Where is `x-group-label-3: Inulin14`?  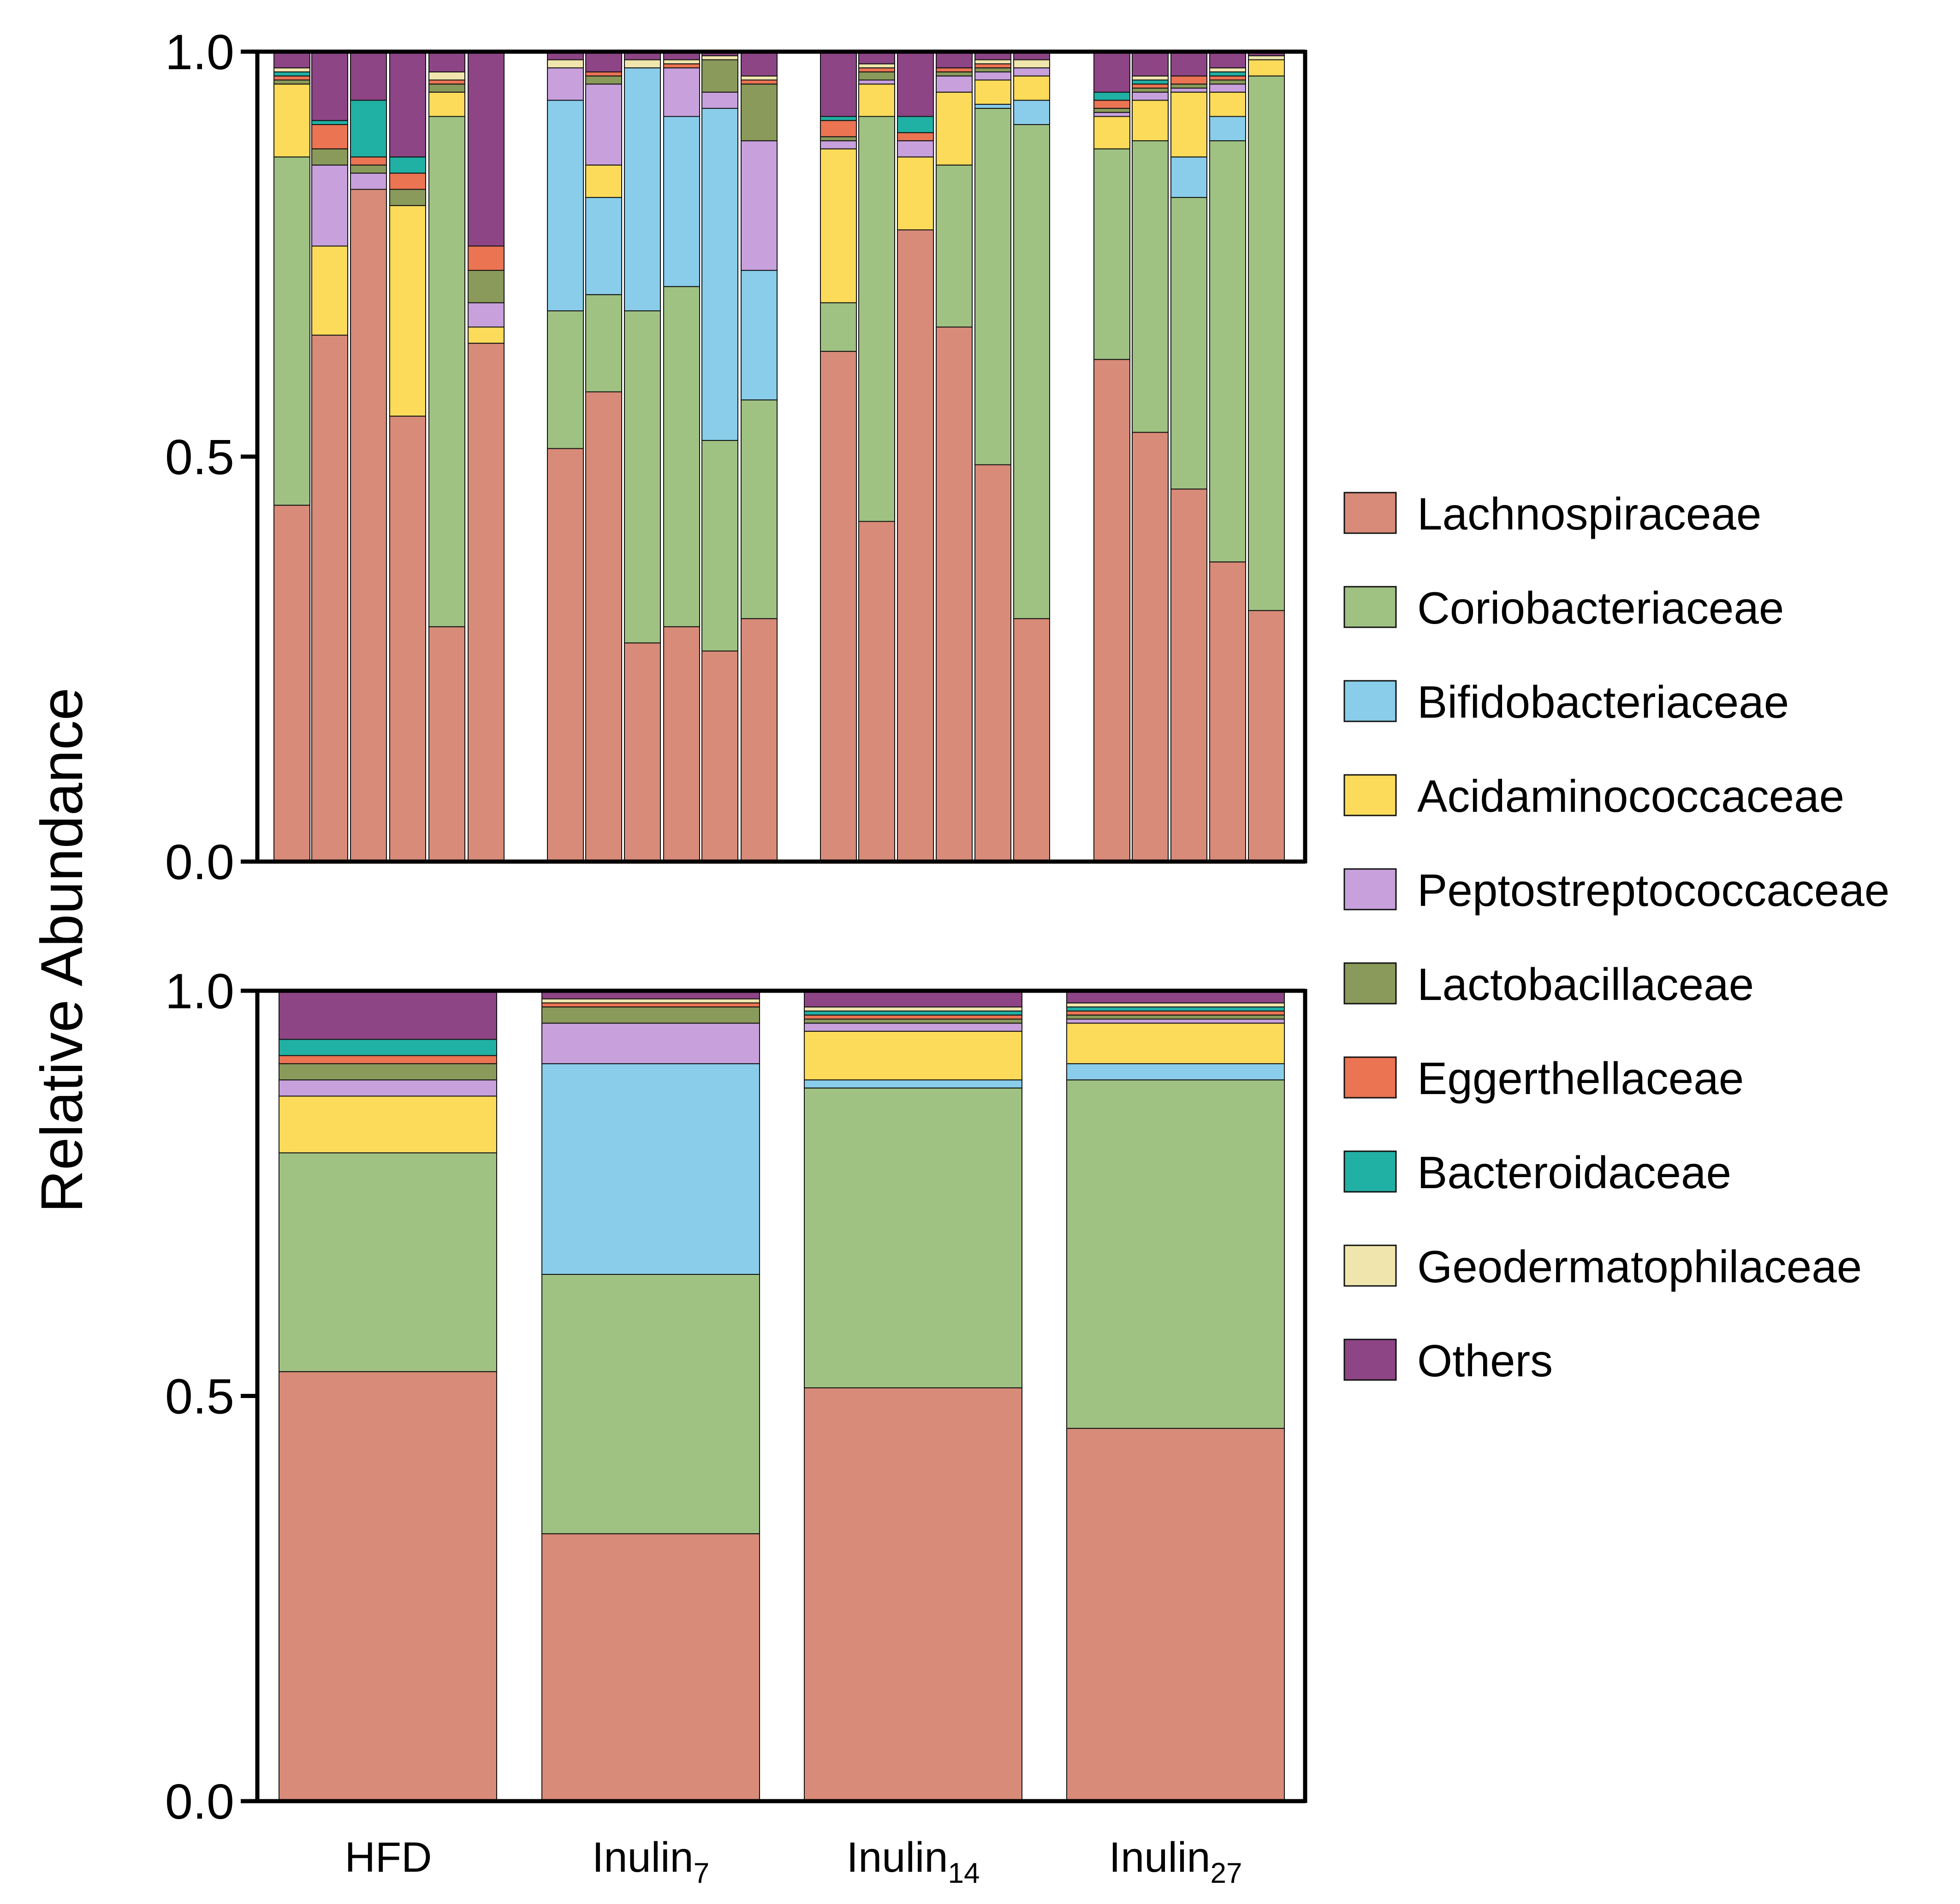 x-group-label-3: Inulin14 is located at coordinates (913, 1861).